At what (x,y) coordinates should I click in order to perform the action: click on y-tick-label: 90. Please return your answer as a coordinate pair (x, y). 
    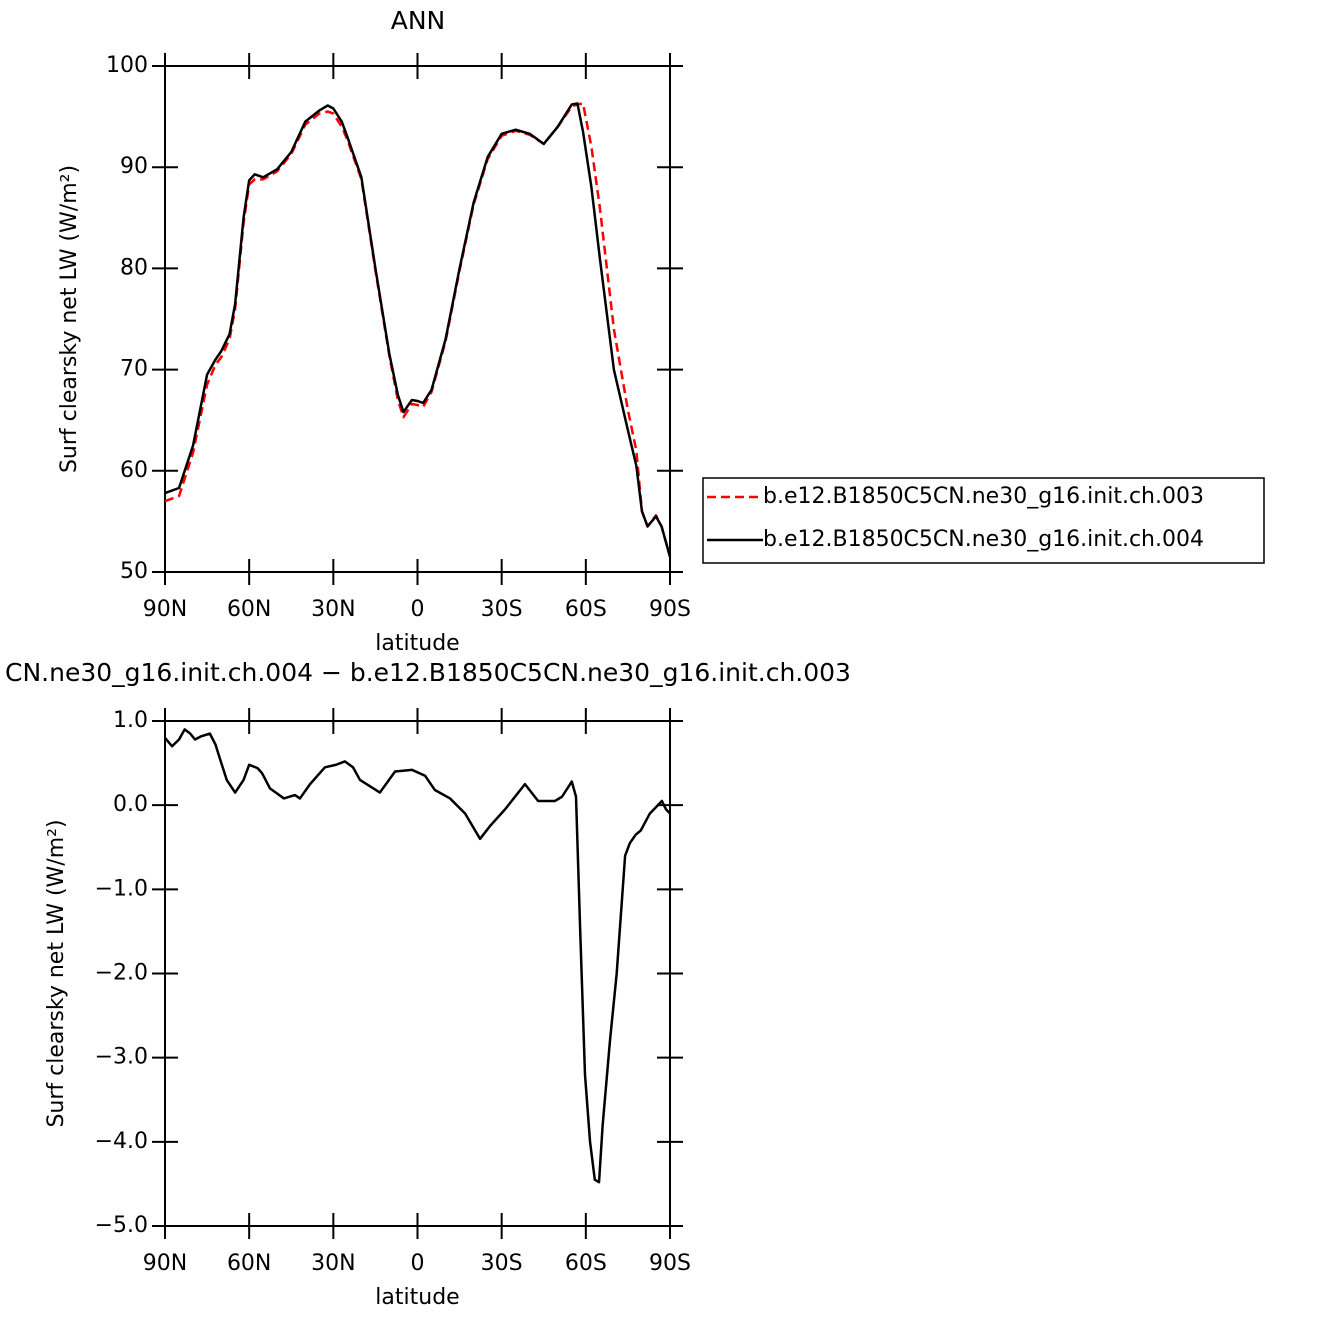
    Looking at the image, I should click on (134, 166).